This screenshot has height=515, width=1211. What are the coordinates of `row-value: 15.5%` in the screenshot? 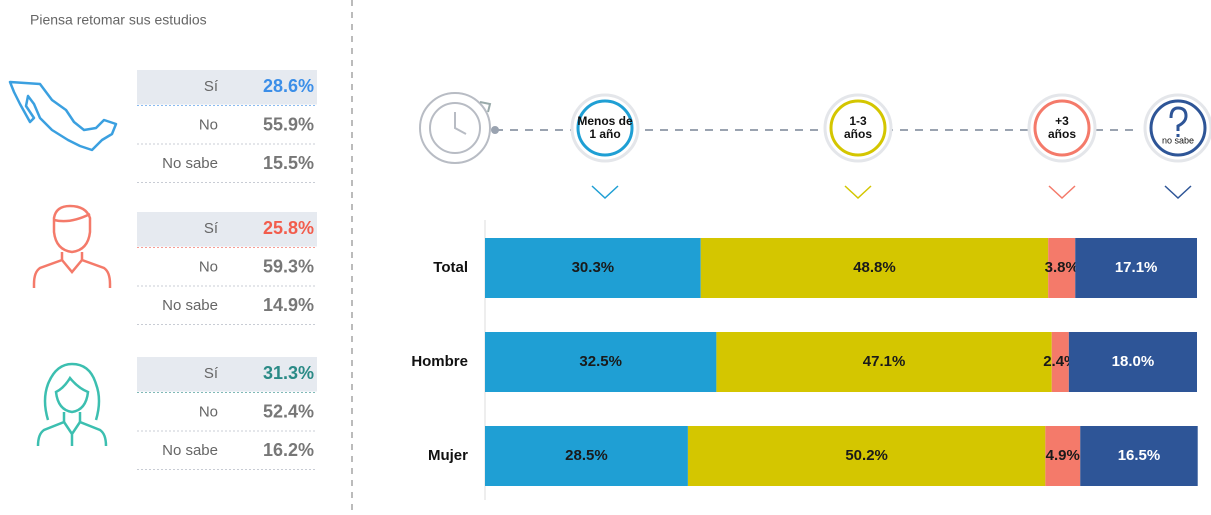 It's located at (288, 163).